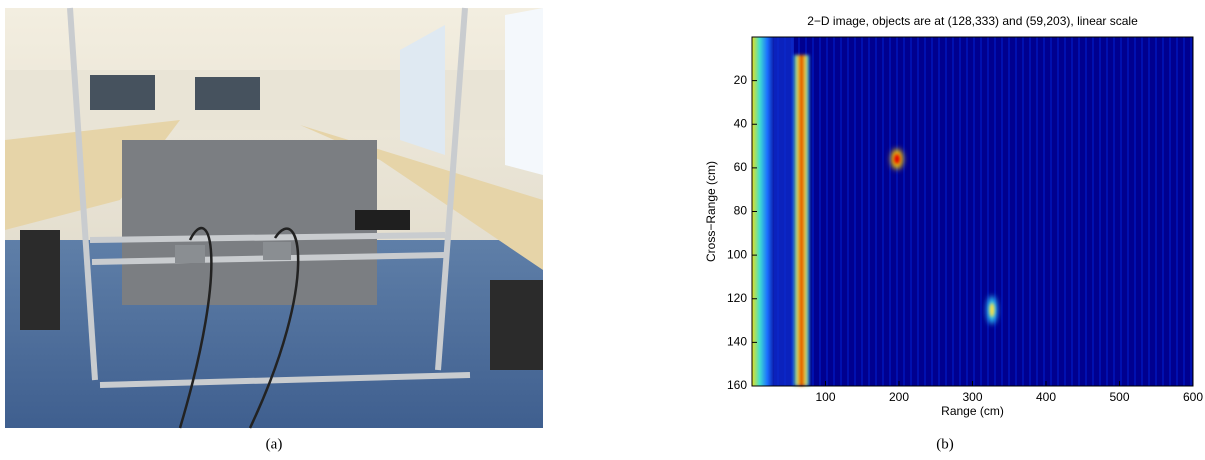  I want to click on y-axis-label: Cross−Range (cm), so click(711, 211).